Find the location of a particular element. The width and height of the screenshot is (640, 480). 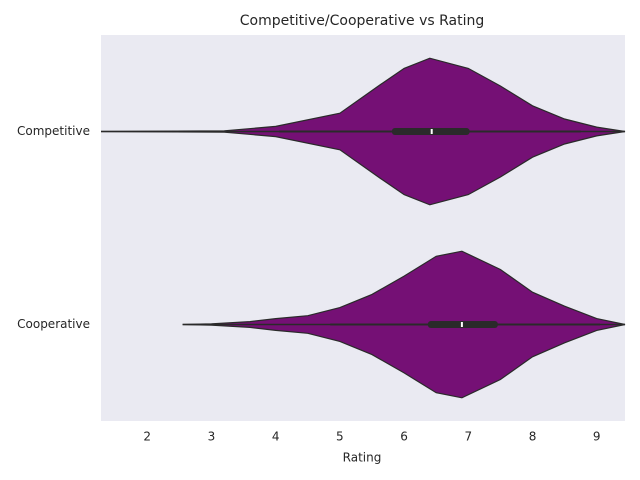

x-tick-label: 5 is located at coordinates (340, 437).